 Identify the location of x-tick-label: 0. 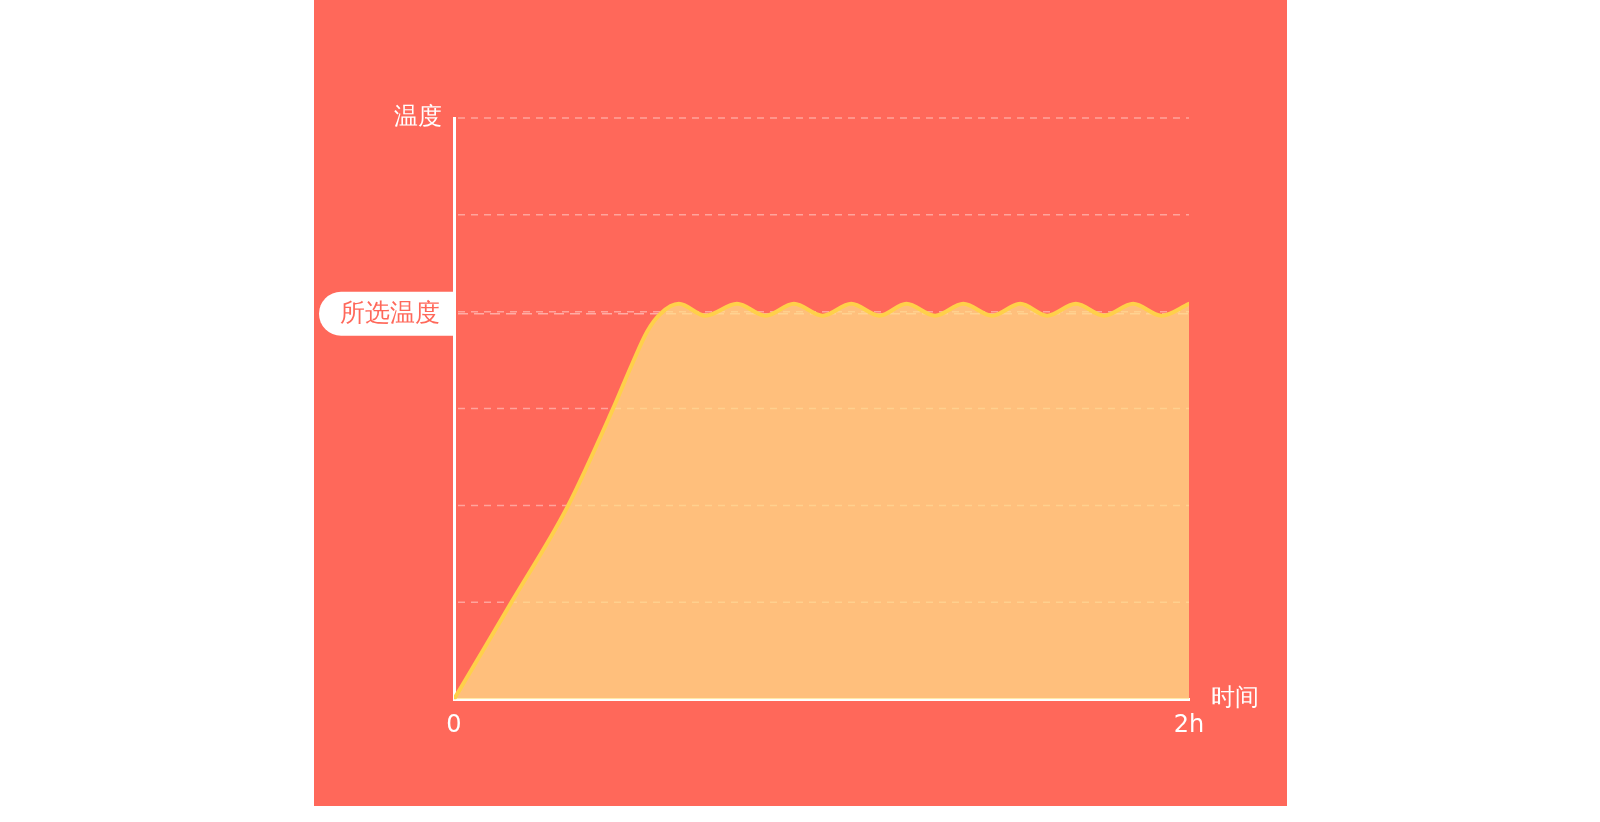
(454, 723).